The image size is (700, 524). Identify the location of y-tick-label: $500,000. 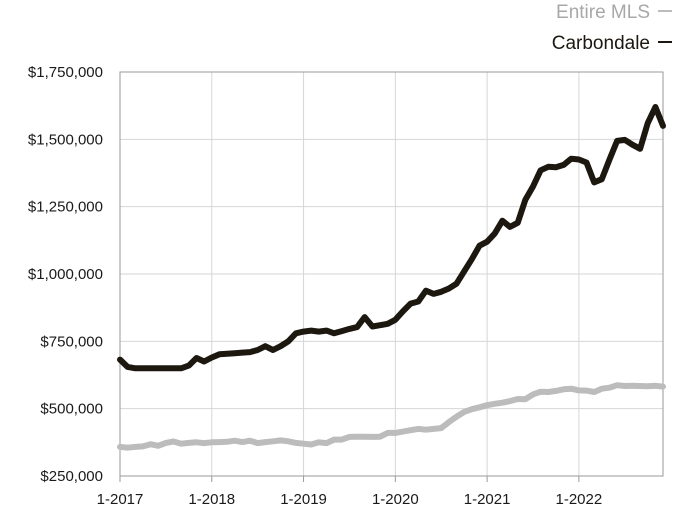
(71, 409).